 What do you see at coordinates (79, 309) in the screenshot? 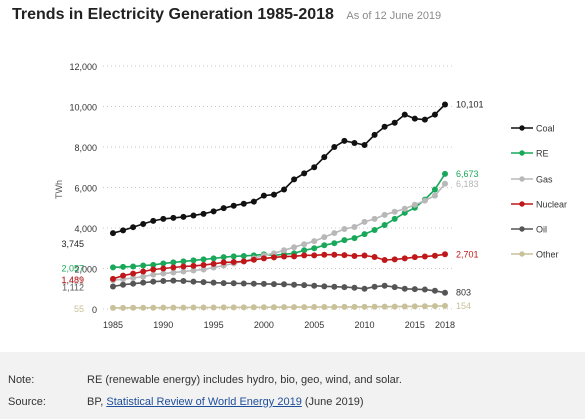
I see `start-value-label: 55` at bounding box center [79, 309].